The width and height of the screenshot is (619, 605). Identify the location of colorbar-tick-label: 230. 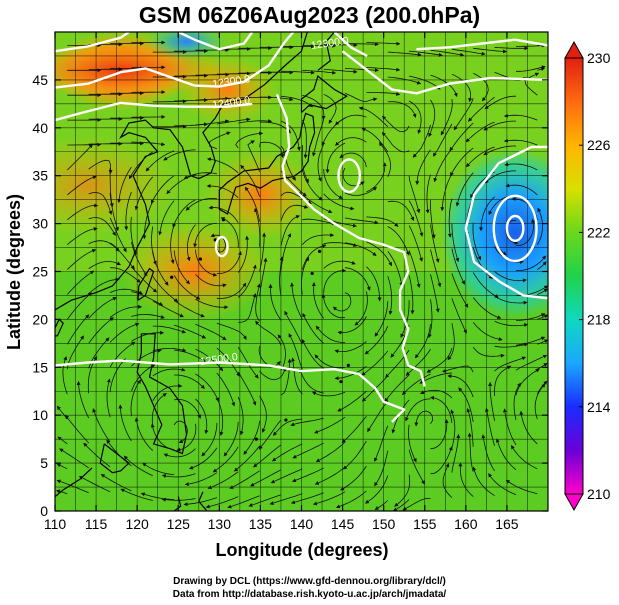
(599, 58).